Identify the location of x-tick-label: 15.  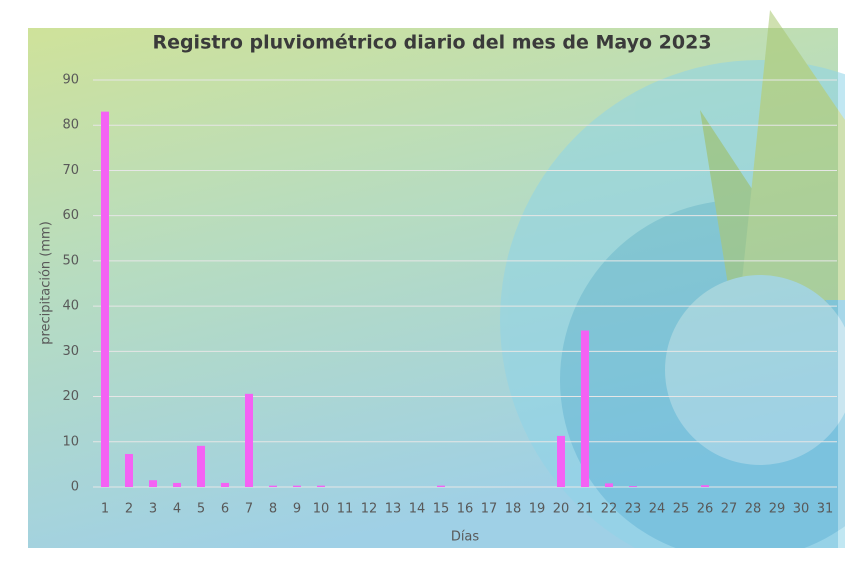
(441, 509).